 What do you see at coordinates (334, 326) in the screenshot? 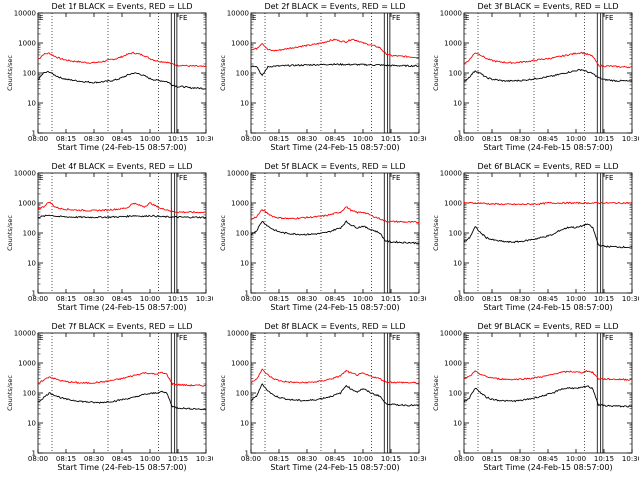
I see `panel-title: Det 8f BLACK = Events, RED = LLD` at bounding box center [334, 326].